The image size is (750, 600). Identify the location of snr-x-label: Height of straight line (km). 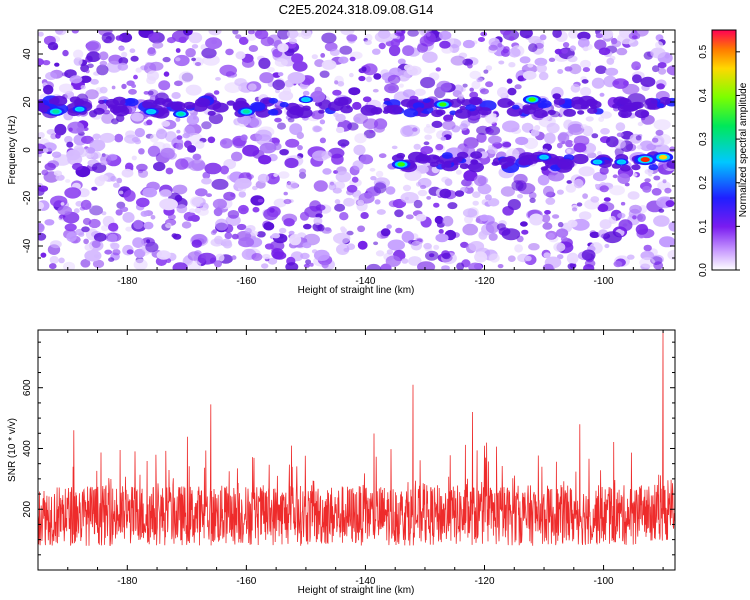
(356, 590).